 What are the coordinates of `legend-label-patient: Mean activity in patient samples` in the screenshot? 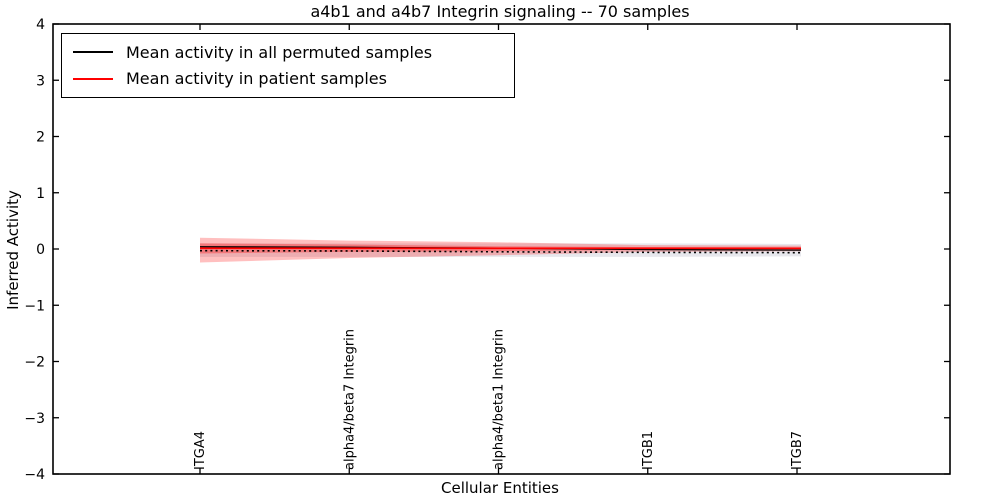 It's located at (256, 79).